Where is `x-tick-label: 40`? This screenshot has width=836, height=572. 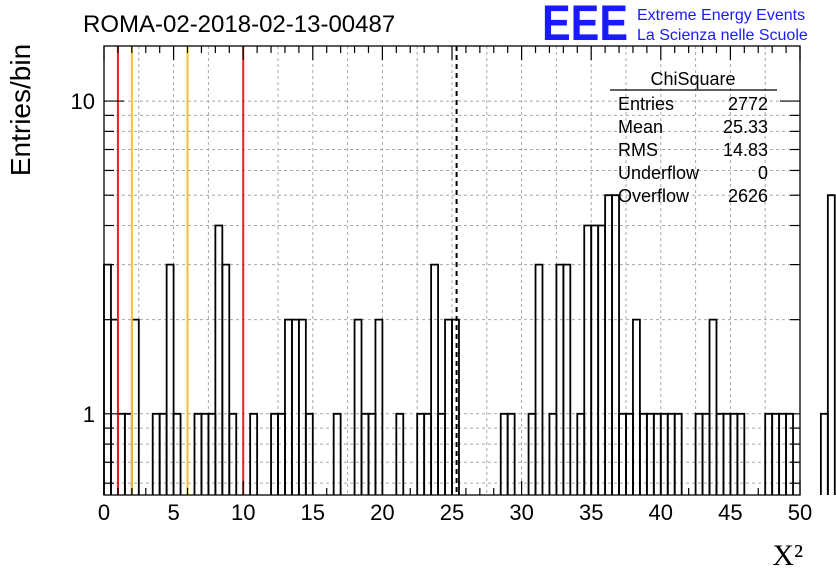
x-tick-label: 40 is located at coordinates (661, 512).